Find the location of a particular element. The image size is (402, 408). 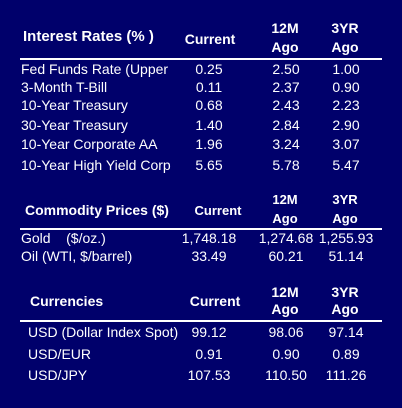

row-label: Gold ($/oz.) is located at coordinates (63, 238).